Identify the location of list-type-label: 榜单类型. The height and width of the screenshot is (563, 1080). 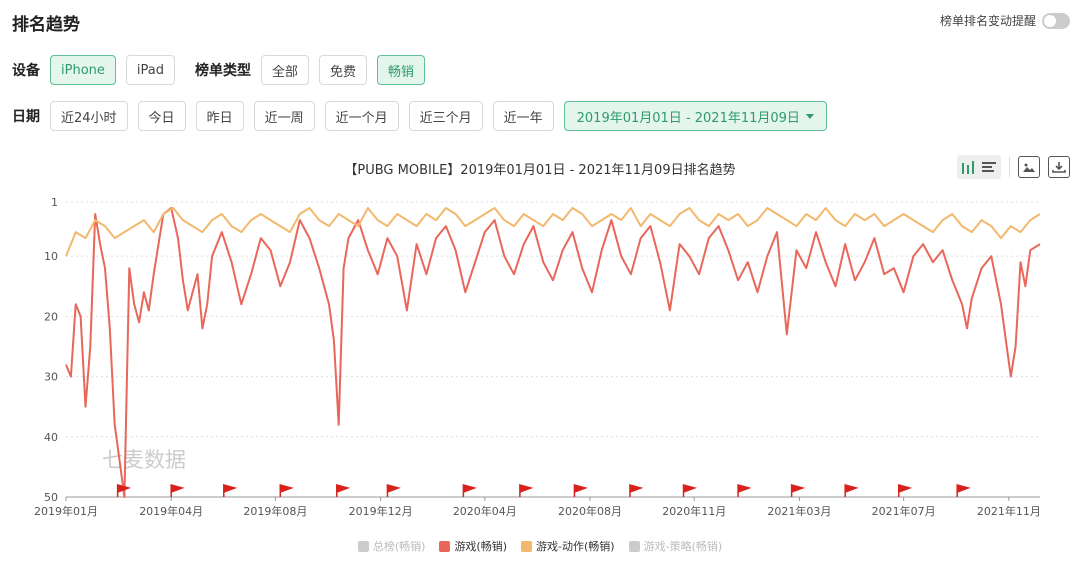
(222, 71).